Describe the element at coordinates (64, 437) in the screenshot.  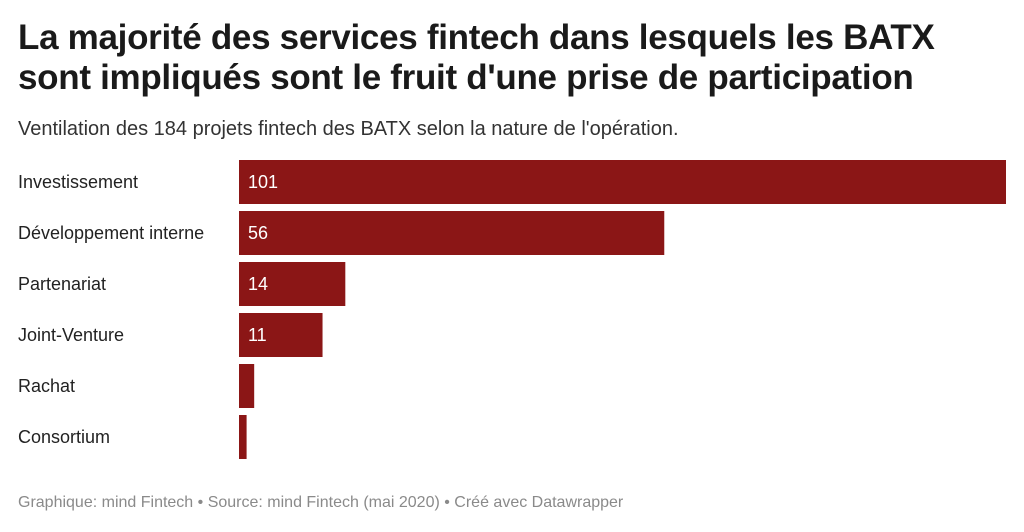
I see `category-label: Consortium` at that location.